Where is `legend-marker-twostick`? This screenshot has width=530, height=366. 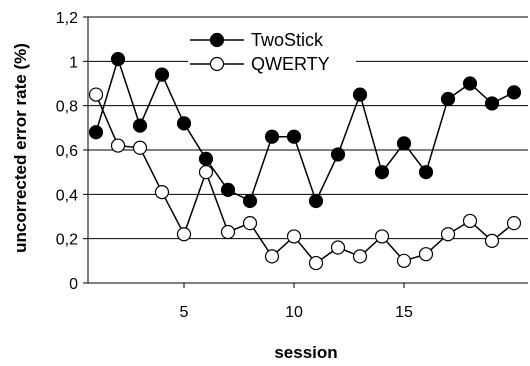 legend-marker-twostick is located at coordinates (217, 40).